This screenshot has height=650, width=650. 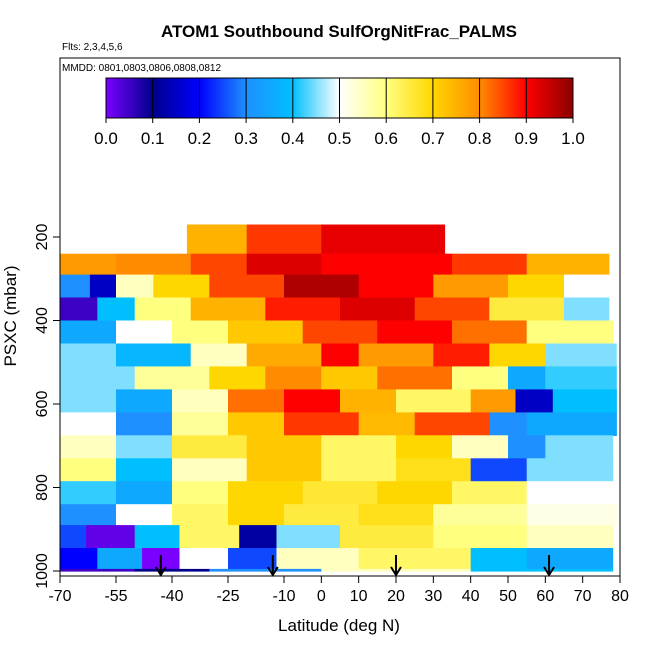 I want to click on x-tick-label: 70, so click(x=583, y=596).